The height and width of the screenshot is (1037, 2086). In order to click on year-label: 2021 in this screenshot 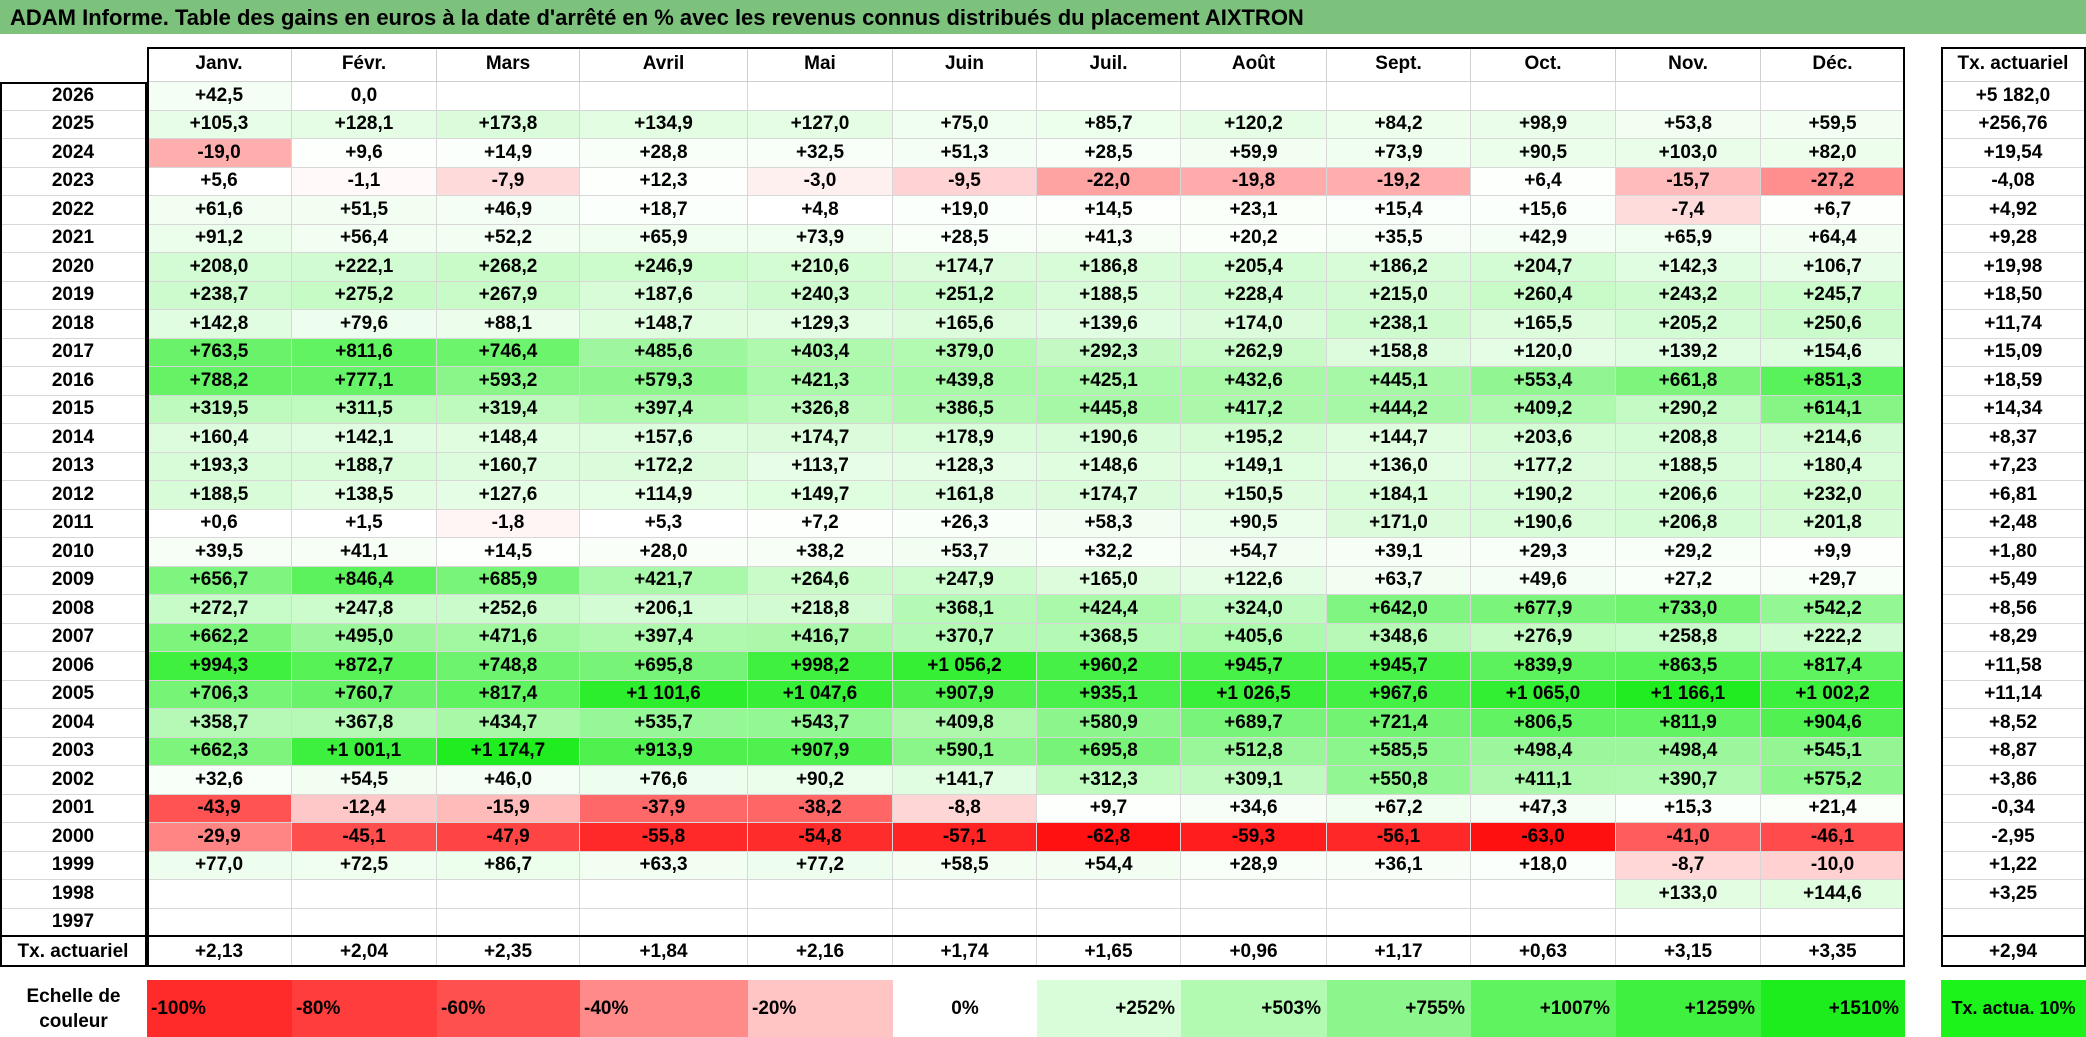, I will do `click(73, 238)`.